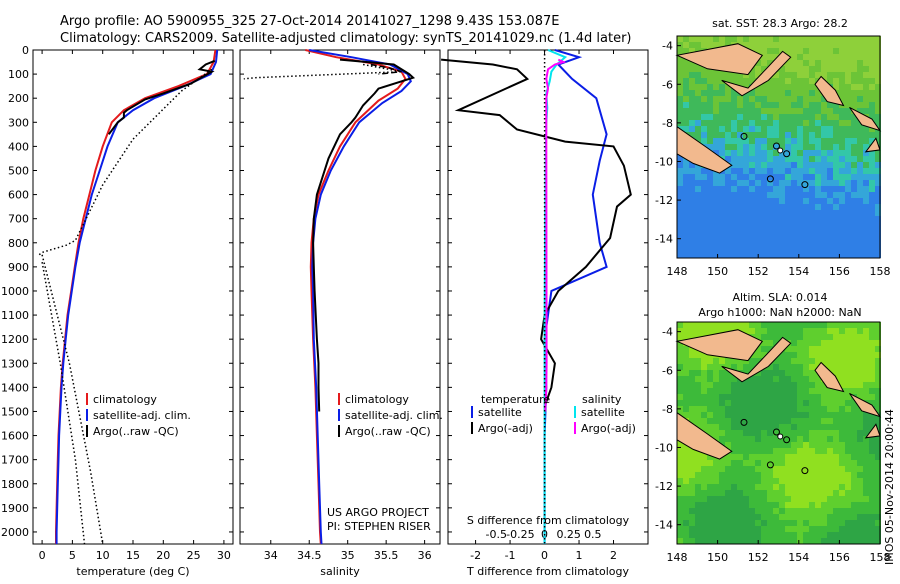 Image resolution: width=900 pixels, height=584 pixels. What do you see at coordinates (579, 555) in the screenshot?
I see `x-tick-label: 1` at bounding box center [579, 555].